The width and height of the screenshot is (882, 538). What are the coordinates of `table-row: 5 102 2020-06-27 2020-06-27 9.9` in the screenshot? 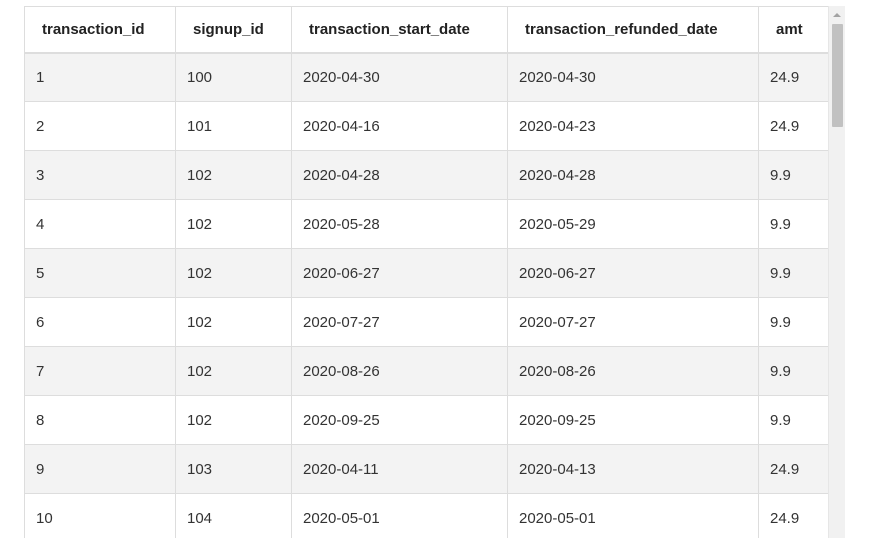 It's located at (426, 273).